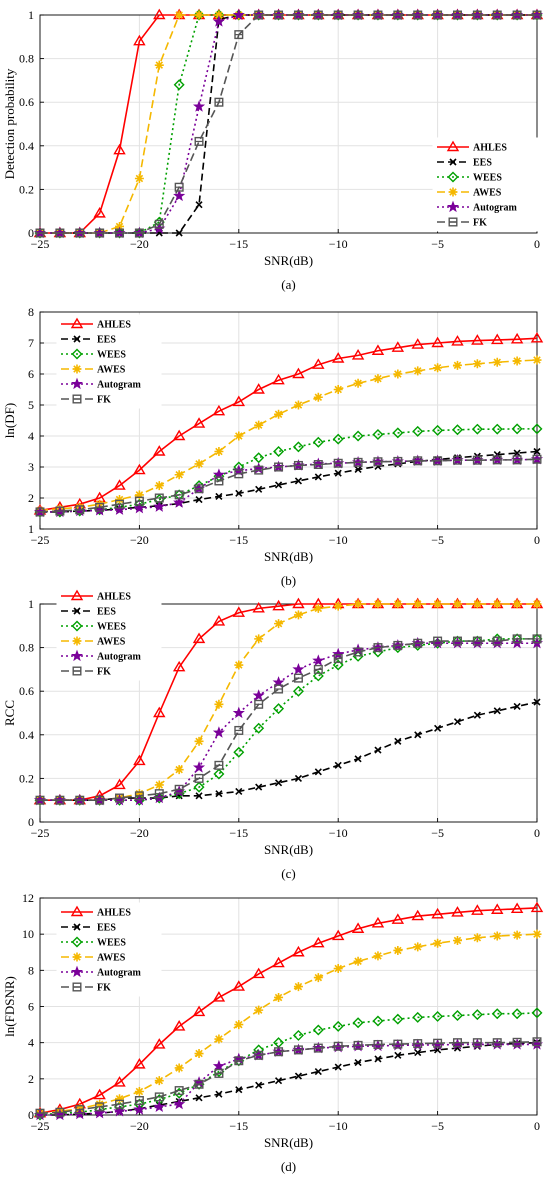  Describe the element at coordinates (119, 385) in the screenshot. I see `legend-label: Autogram` at that location.